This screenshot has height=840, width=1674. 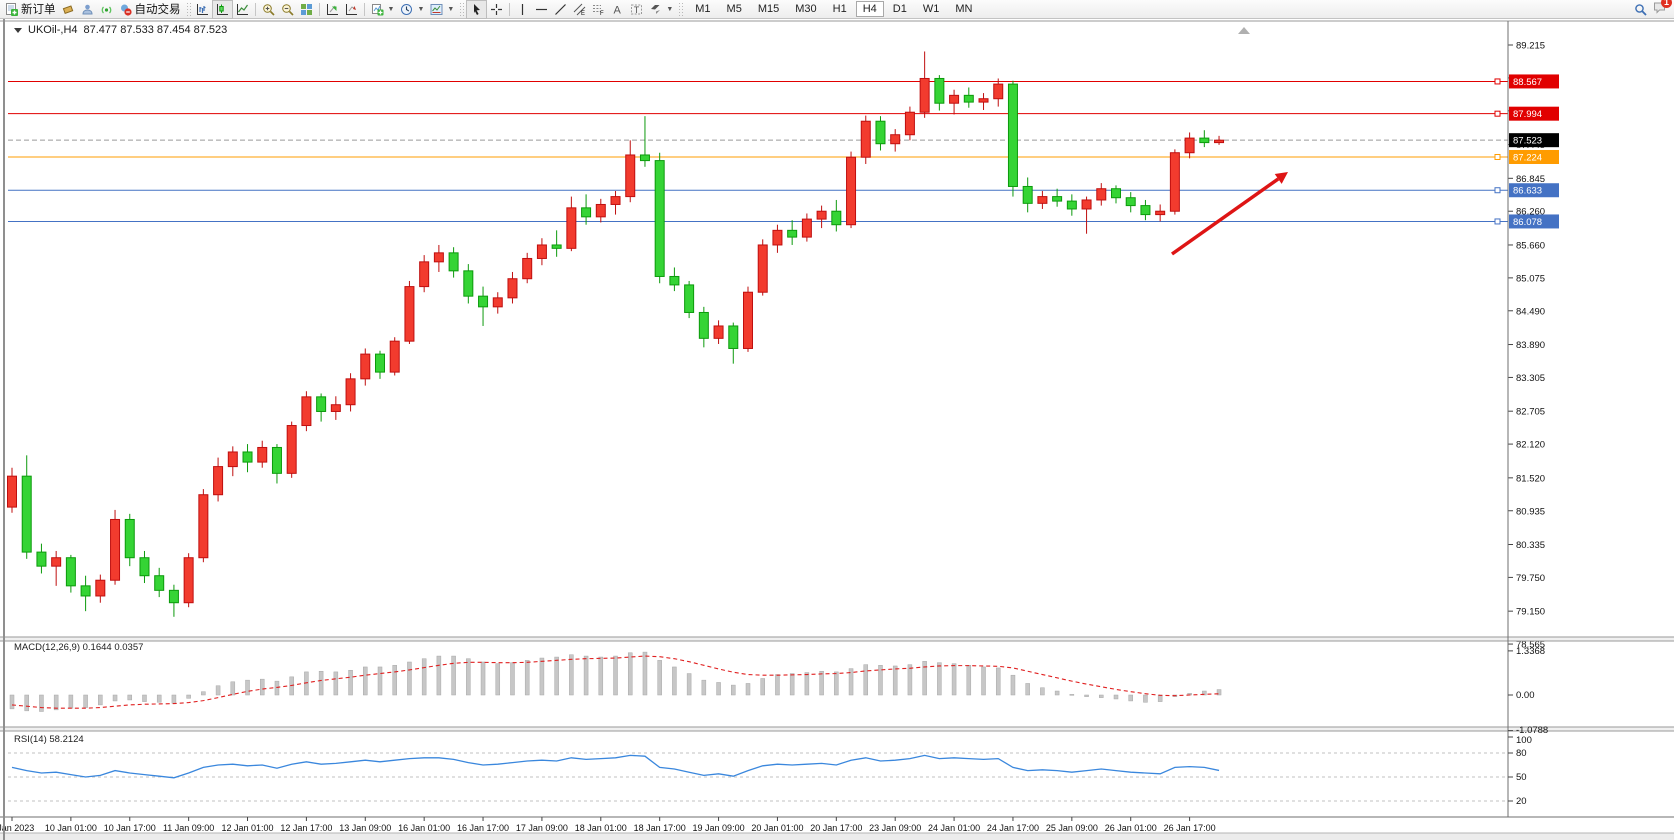 I want to click on chart-title-bar: UKOil-,H4 87.477 87.533 87.454 87.523, so click(x=120, y=30).